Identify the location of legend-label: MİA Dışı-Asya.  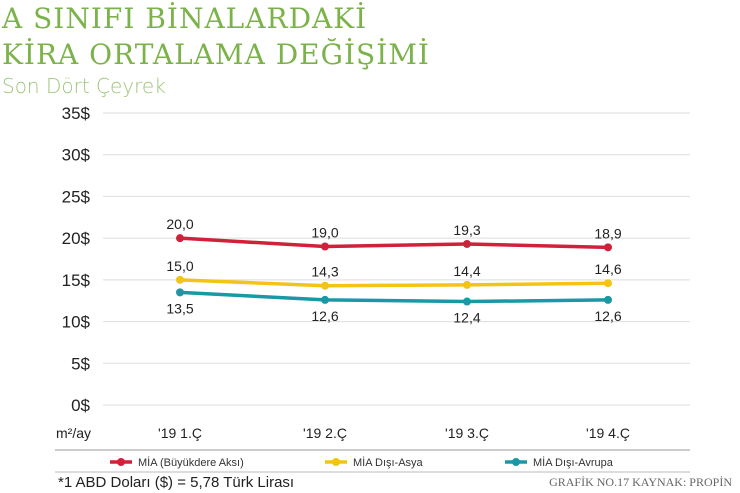
(388, 462).